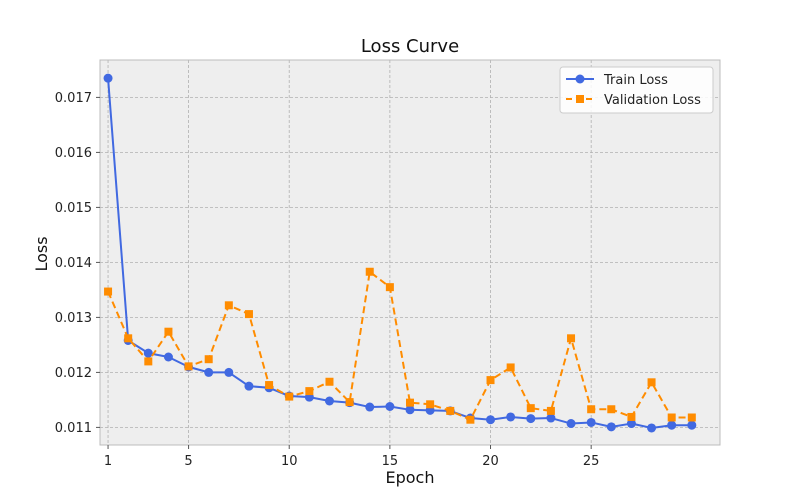 This screenshot has height=500, width=800. I want to click on legend-label-validation: Validation Loss, so click(652, 100).